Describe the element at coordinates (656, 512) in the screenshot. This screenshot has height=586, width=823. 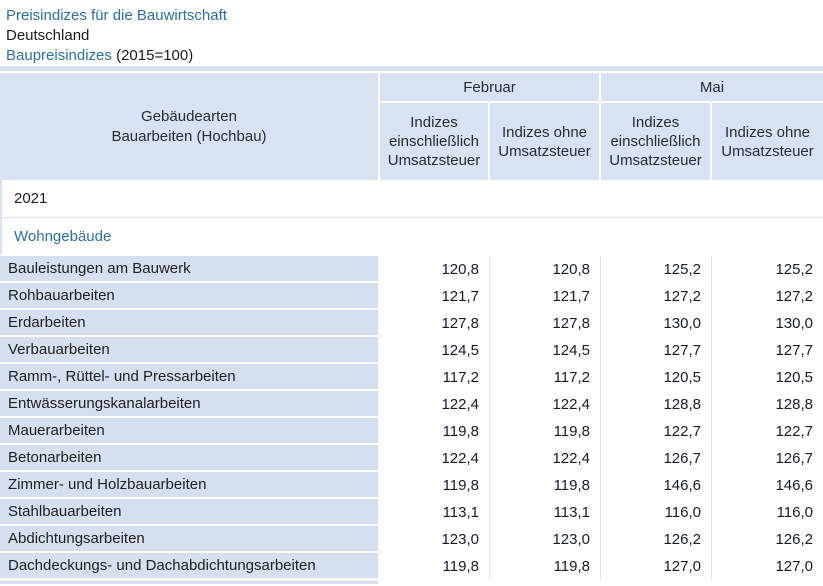
I see `cell-value-mai-incl: 116,0` at that location.